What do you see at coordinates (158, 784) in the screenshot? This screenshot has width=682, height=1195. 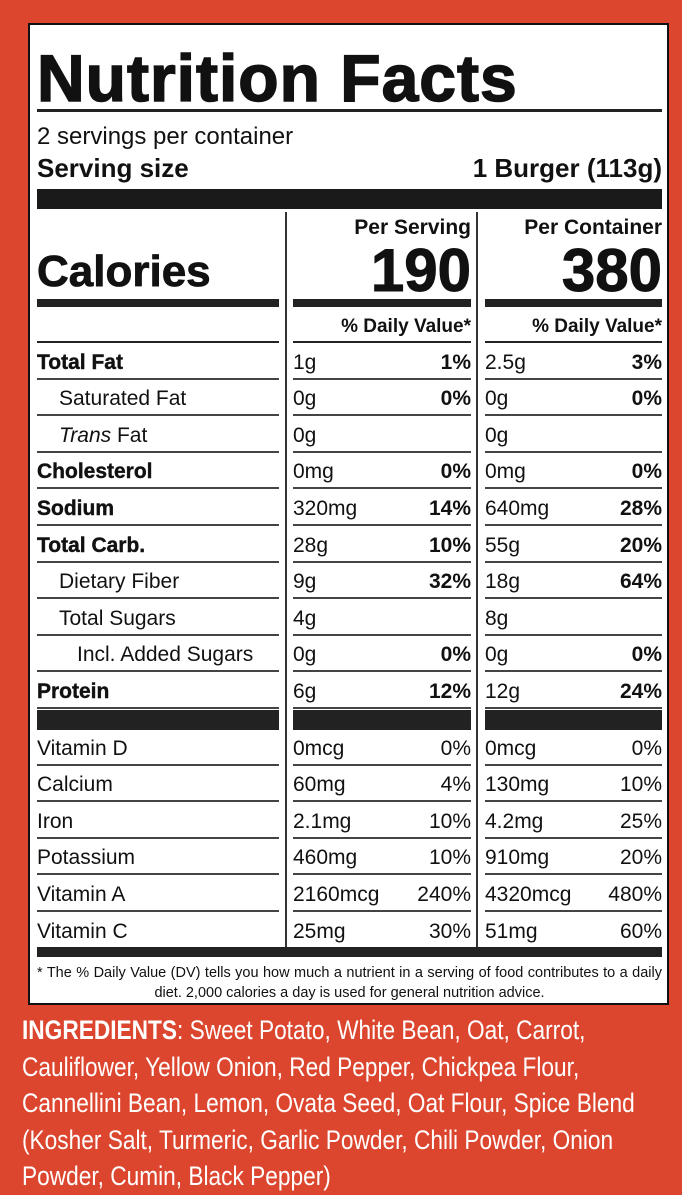 I see `nutrient-name-cell: Calcium` at bounding box center [158, 784].